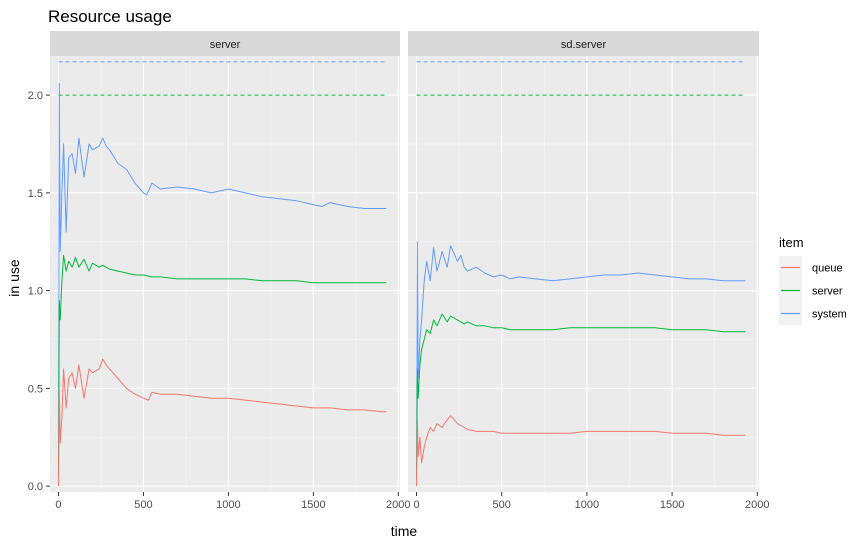 The height and width of the screenshot is (546, 867). What do you see at coordinates (14, 278) in the screenshot?
I see `y-axis-title: in use` at bounding box center [14, 278].